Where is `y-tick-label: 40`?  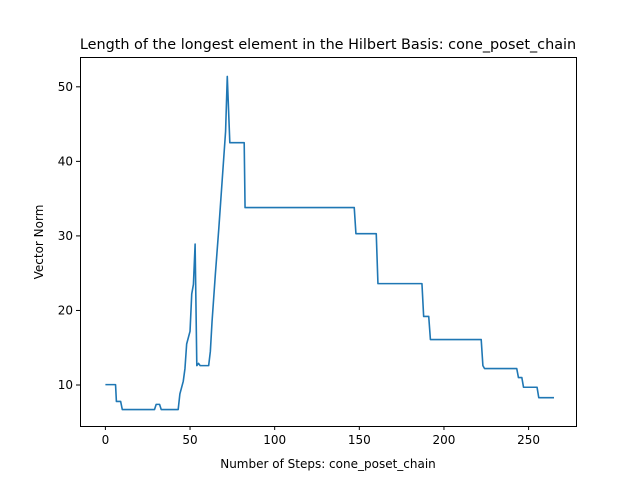 y-tick-label: 40 is located at coordinates (65, 161).